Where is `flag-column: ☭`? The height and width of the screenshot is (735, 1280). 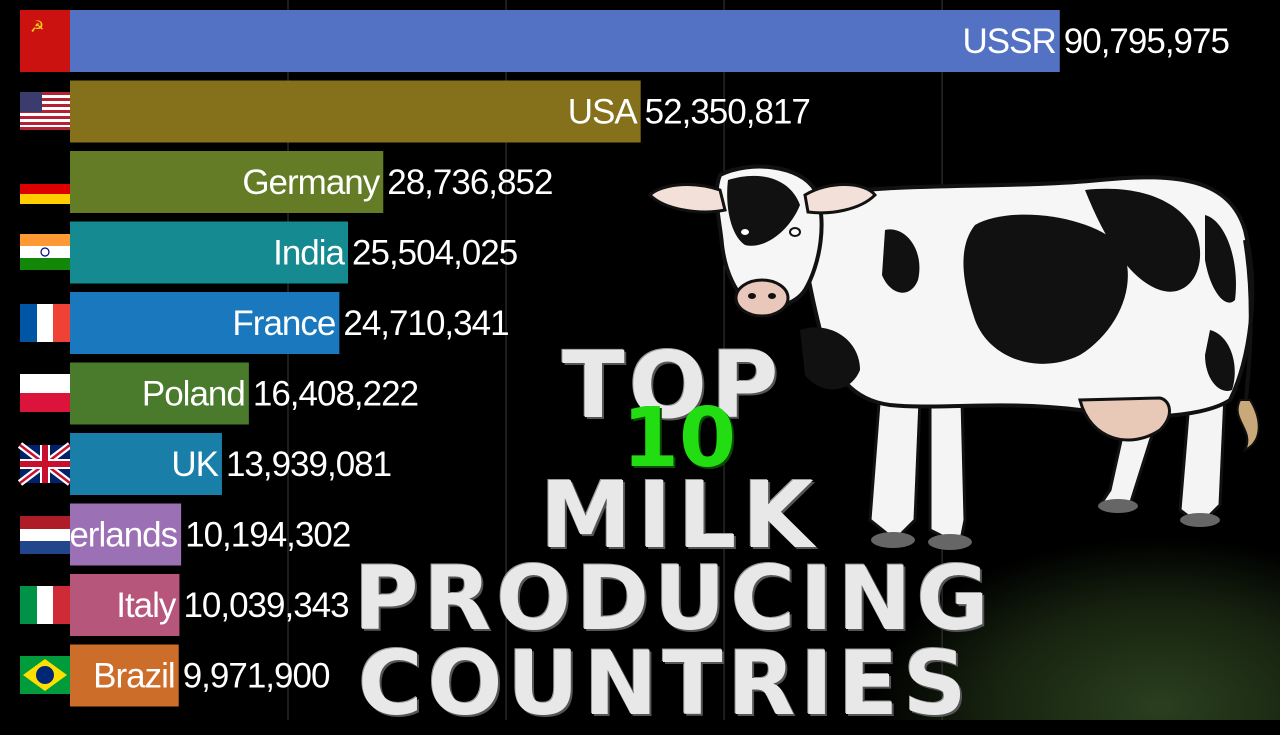 flag-column: ☭ is located at coordinates (45, 352).